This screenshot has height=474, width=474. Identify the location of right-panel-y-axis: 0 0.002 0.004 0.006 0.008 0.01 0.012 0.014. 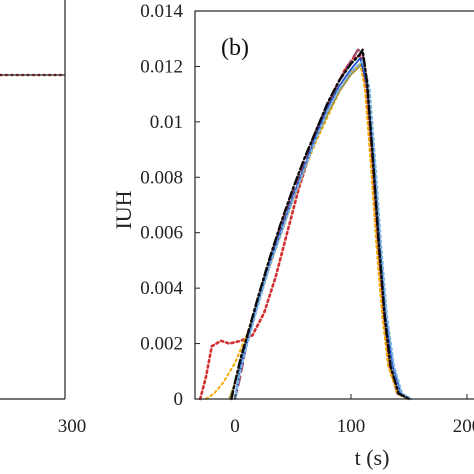
(170, 205).